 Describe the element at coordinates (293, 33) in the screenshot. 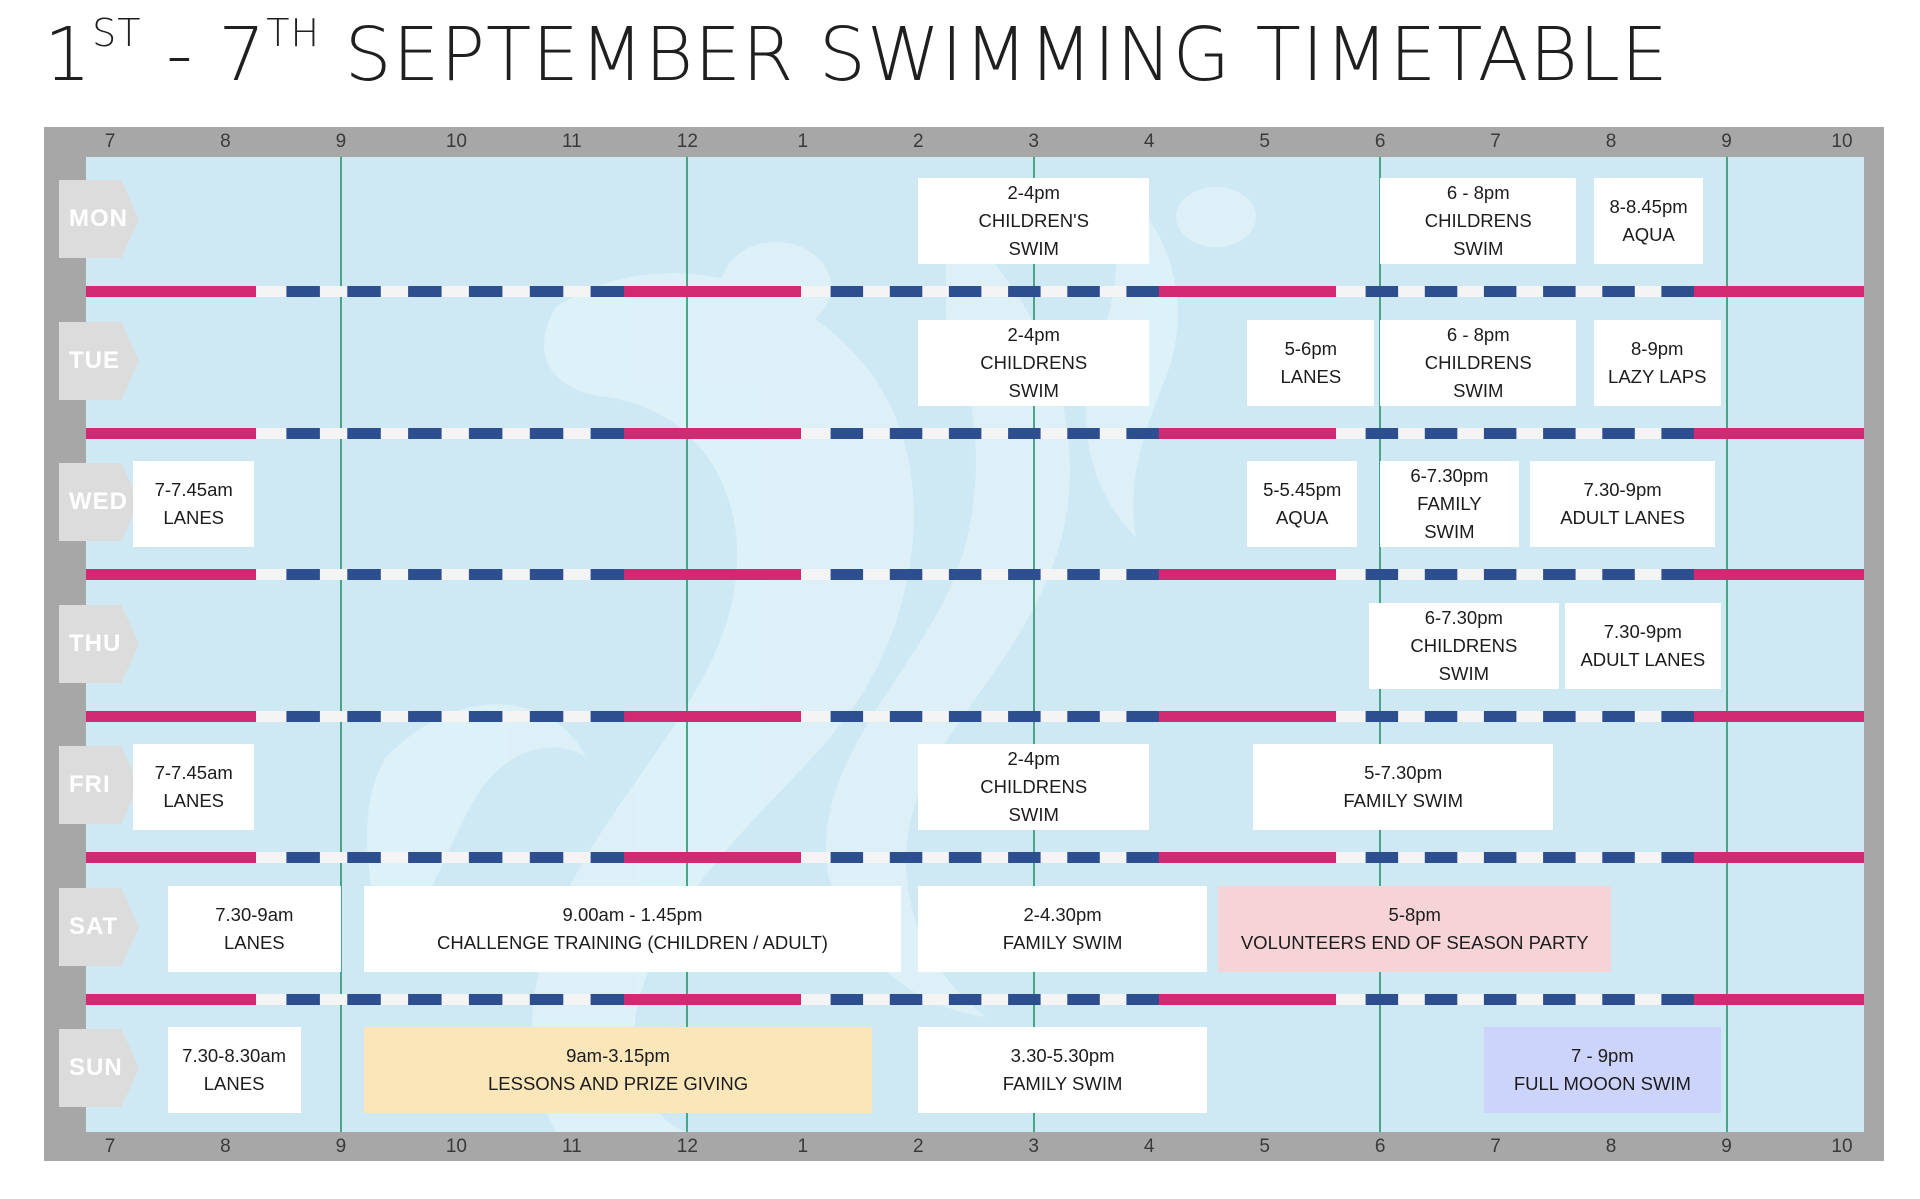

I see `title-second-suffix: TH` at that location.